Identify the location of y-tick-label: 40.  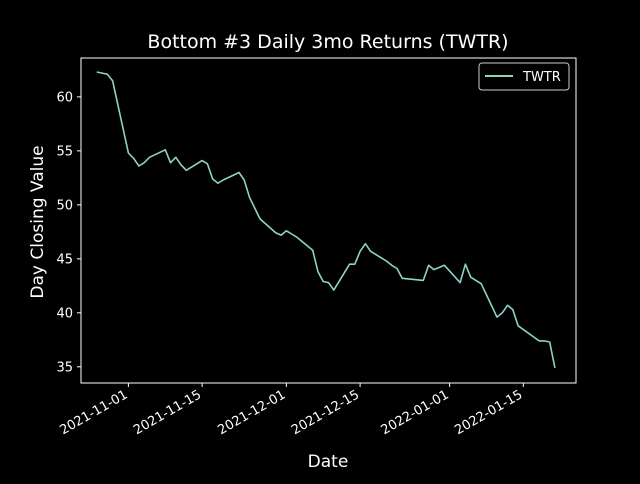
(64, 313).